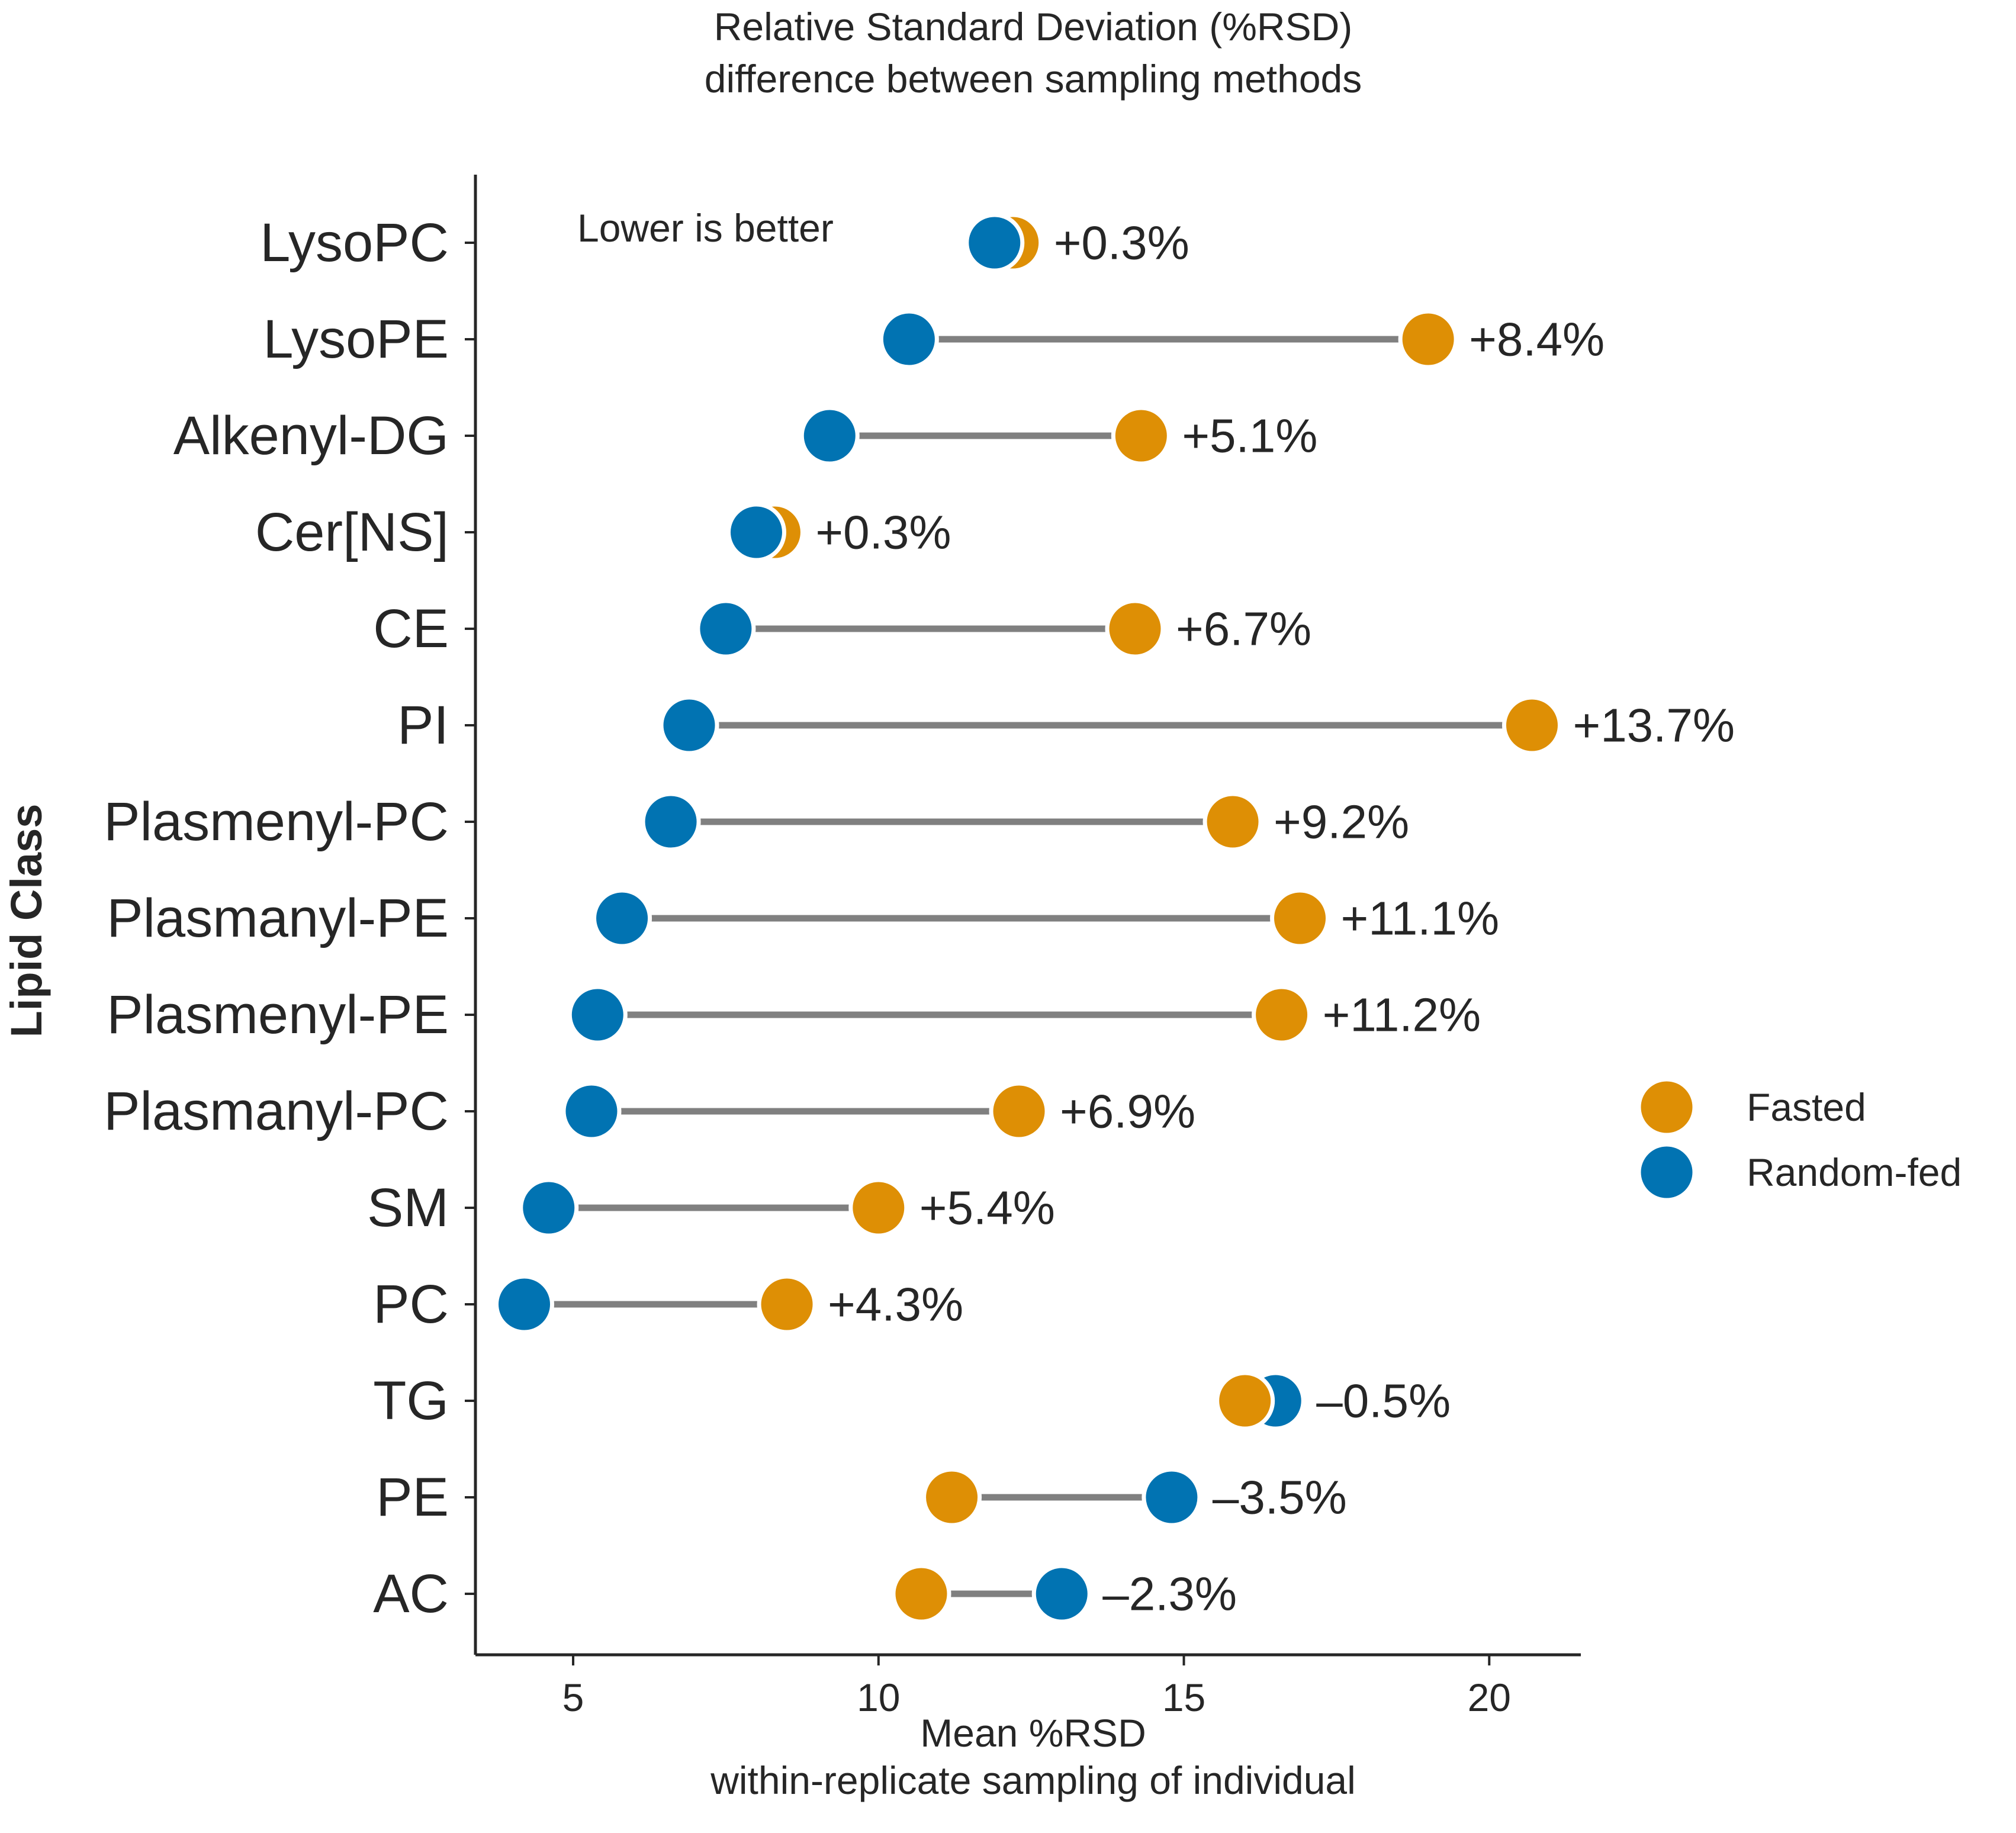  Describe the element at coordinates (1280, 1498) in the screenshot. I see `difference-label: –3.5%` at that location.